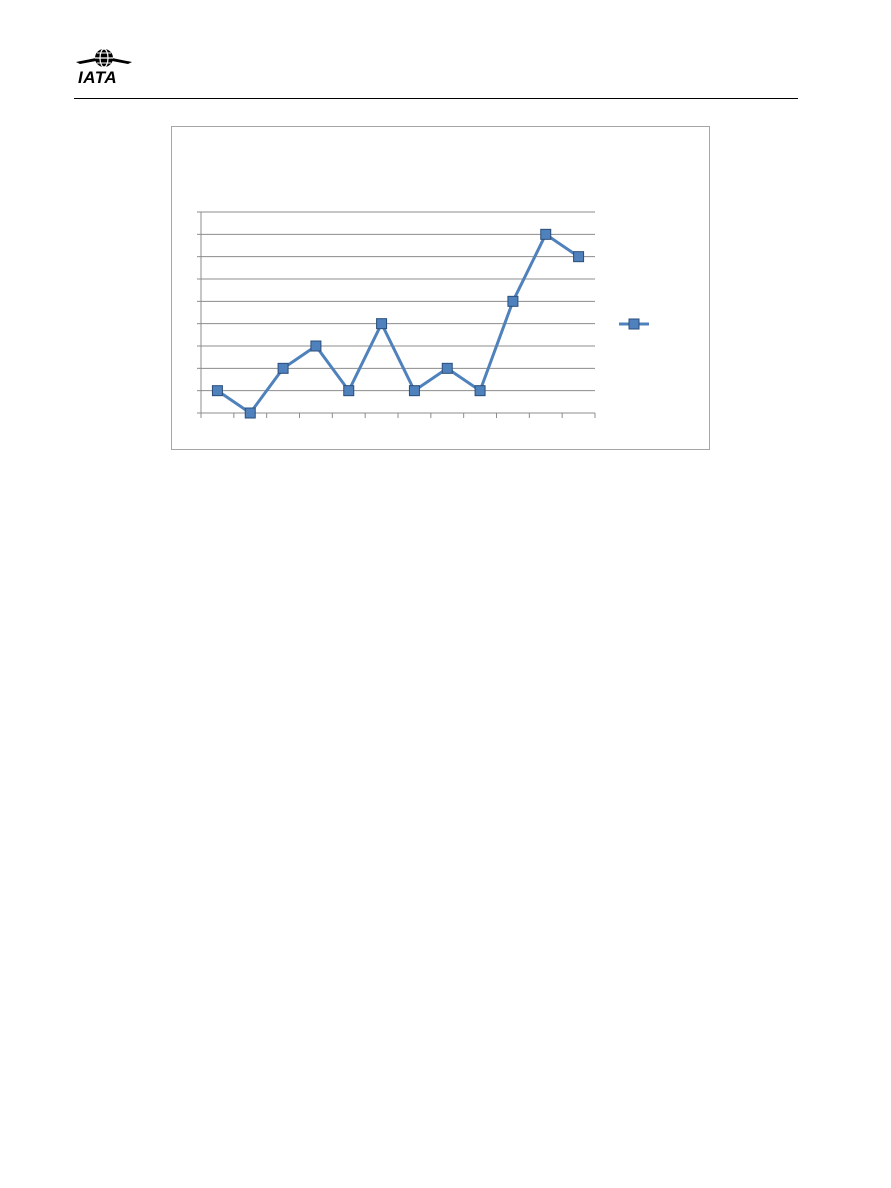 The width and height of the screenshot is (891, 1188). I want to click on gridlines, so click(396, 312).